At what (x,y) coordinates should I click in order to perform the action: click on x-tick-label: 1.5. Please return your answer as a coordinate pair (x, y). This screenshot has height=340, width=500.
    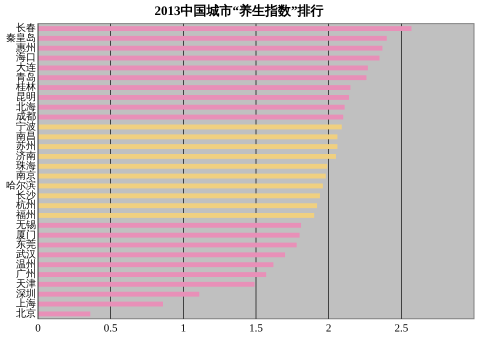
    Looking at the image, I should click on (256, 328).